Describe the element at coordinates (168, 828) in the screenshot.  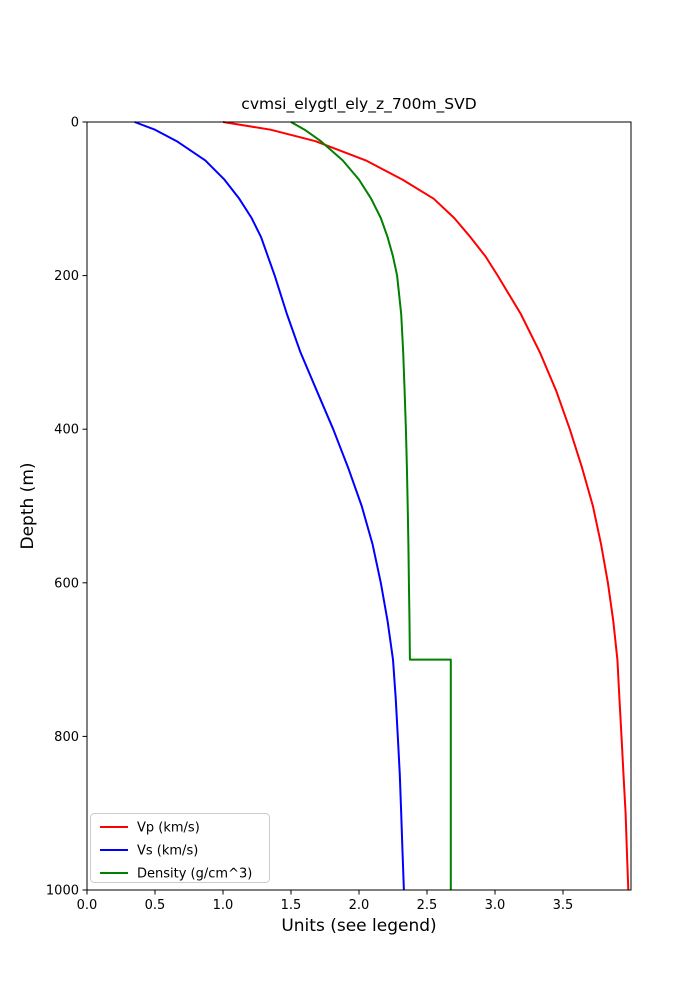
I see `vp-legend-label: Vp (km/s)` at that location.